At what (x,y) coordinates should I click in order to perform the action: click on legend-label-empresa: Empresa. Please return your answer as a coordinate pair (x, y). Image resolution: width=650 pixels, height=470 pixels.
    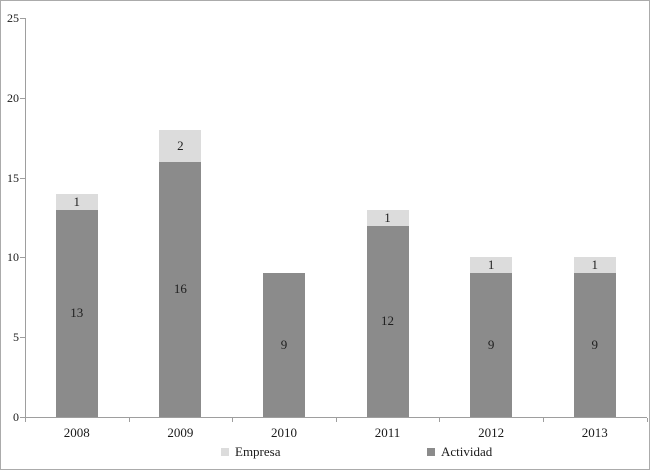
    Looking at the image, I should click on (258, 451).